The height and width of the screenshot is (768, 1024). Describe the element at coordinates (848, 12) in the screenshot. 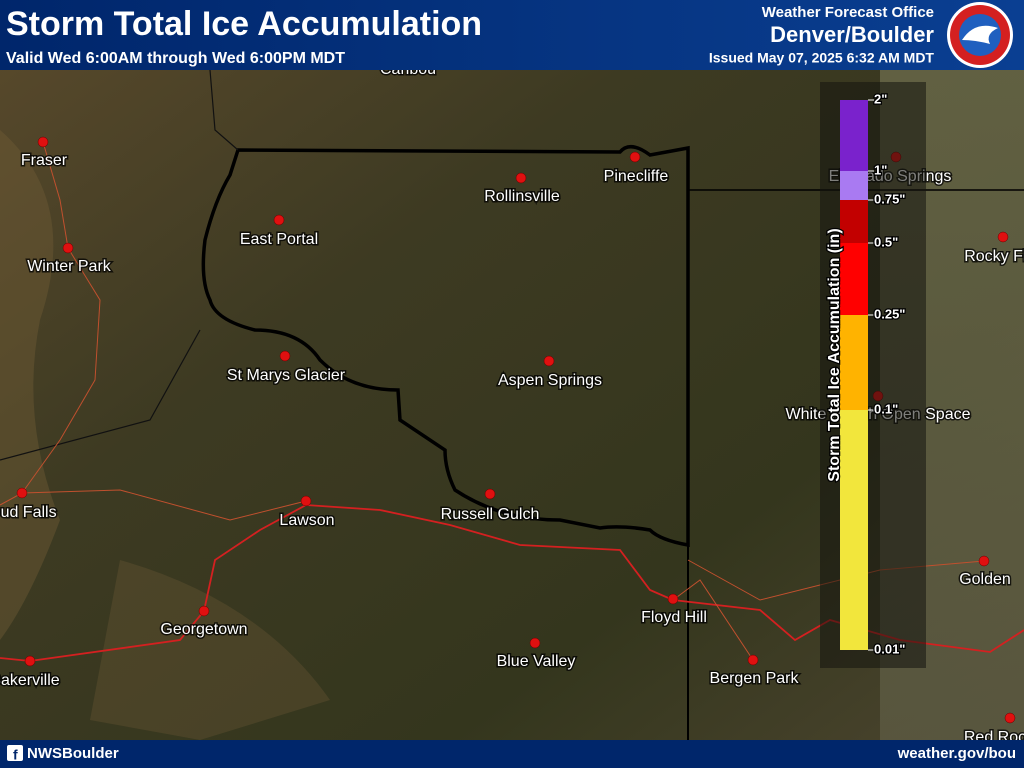

I see `office-name: Weather Forecast Office` at that location.